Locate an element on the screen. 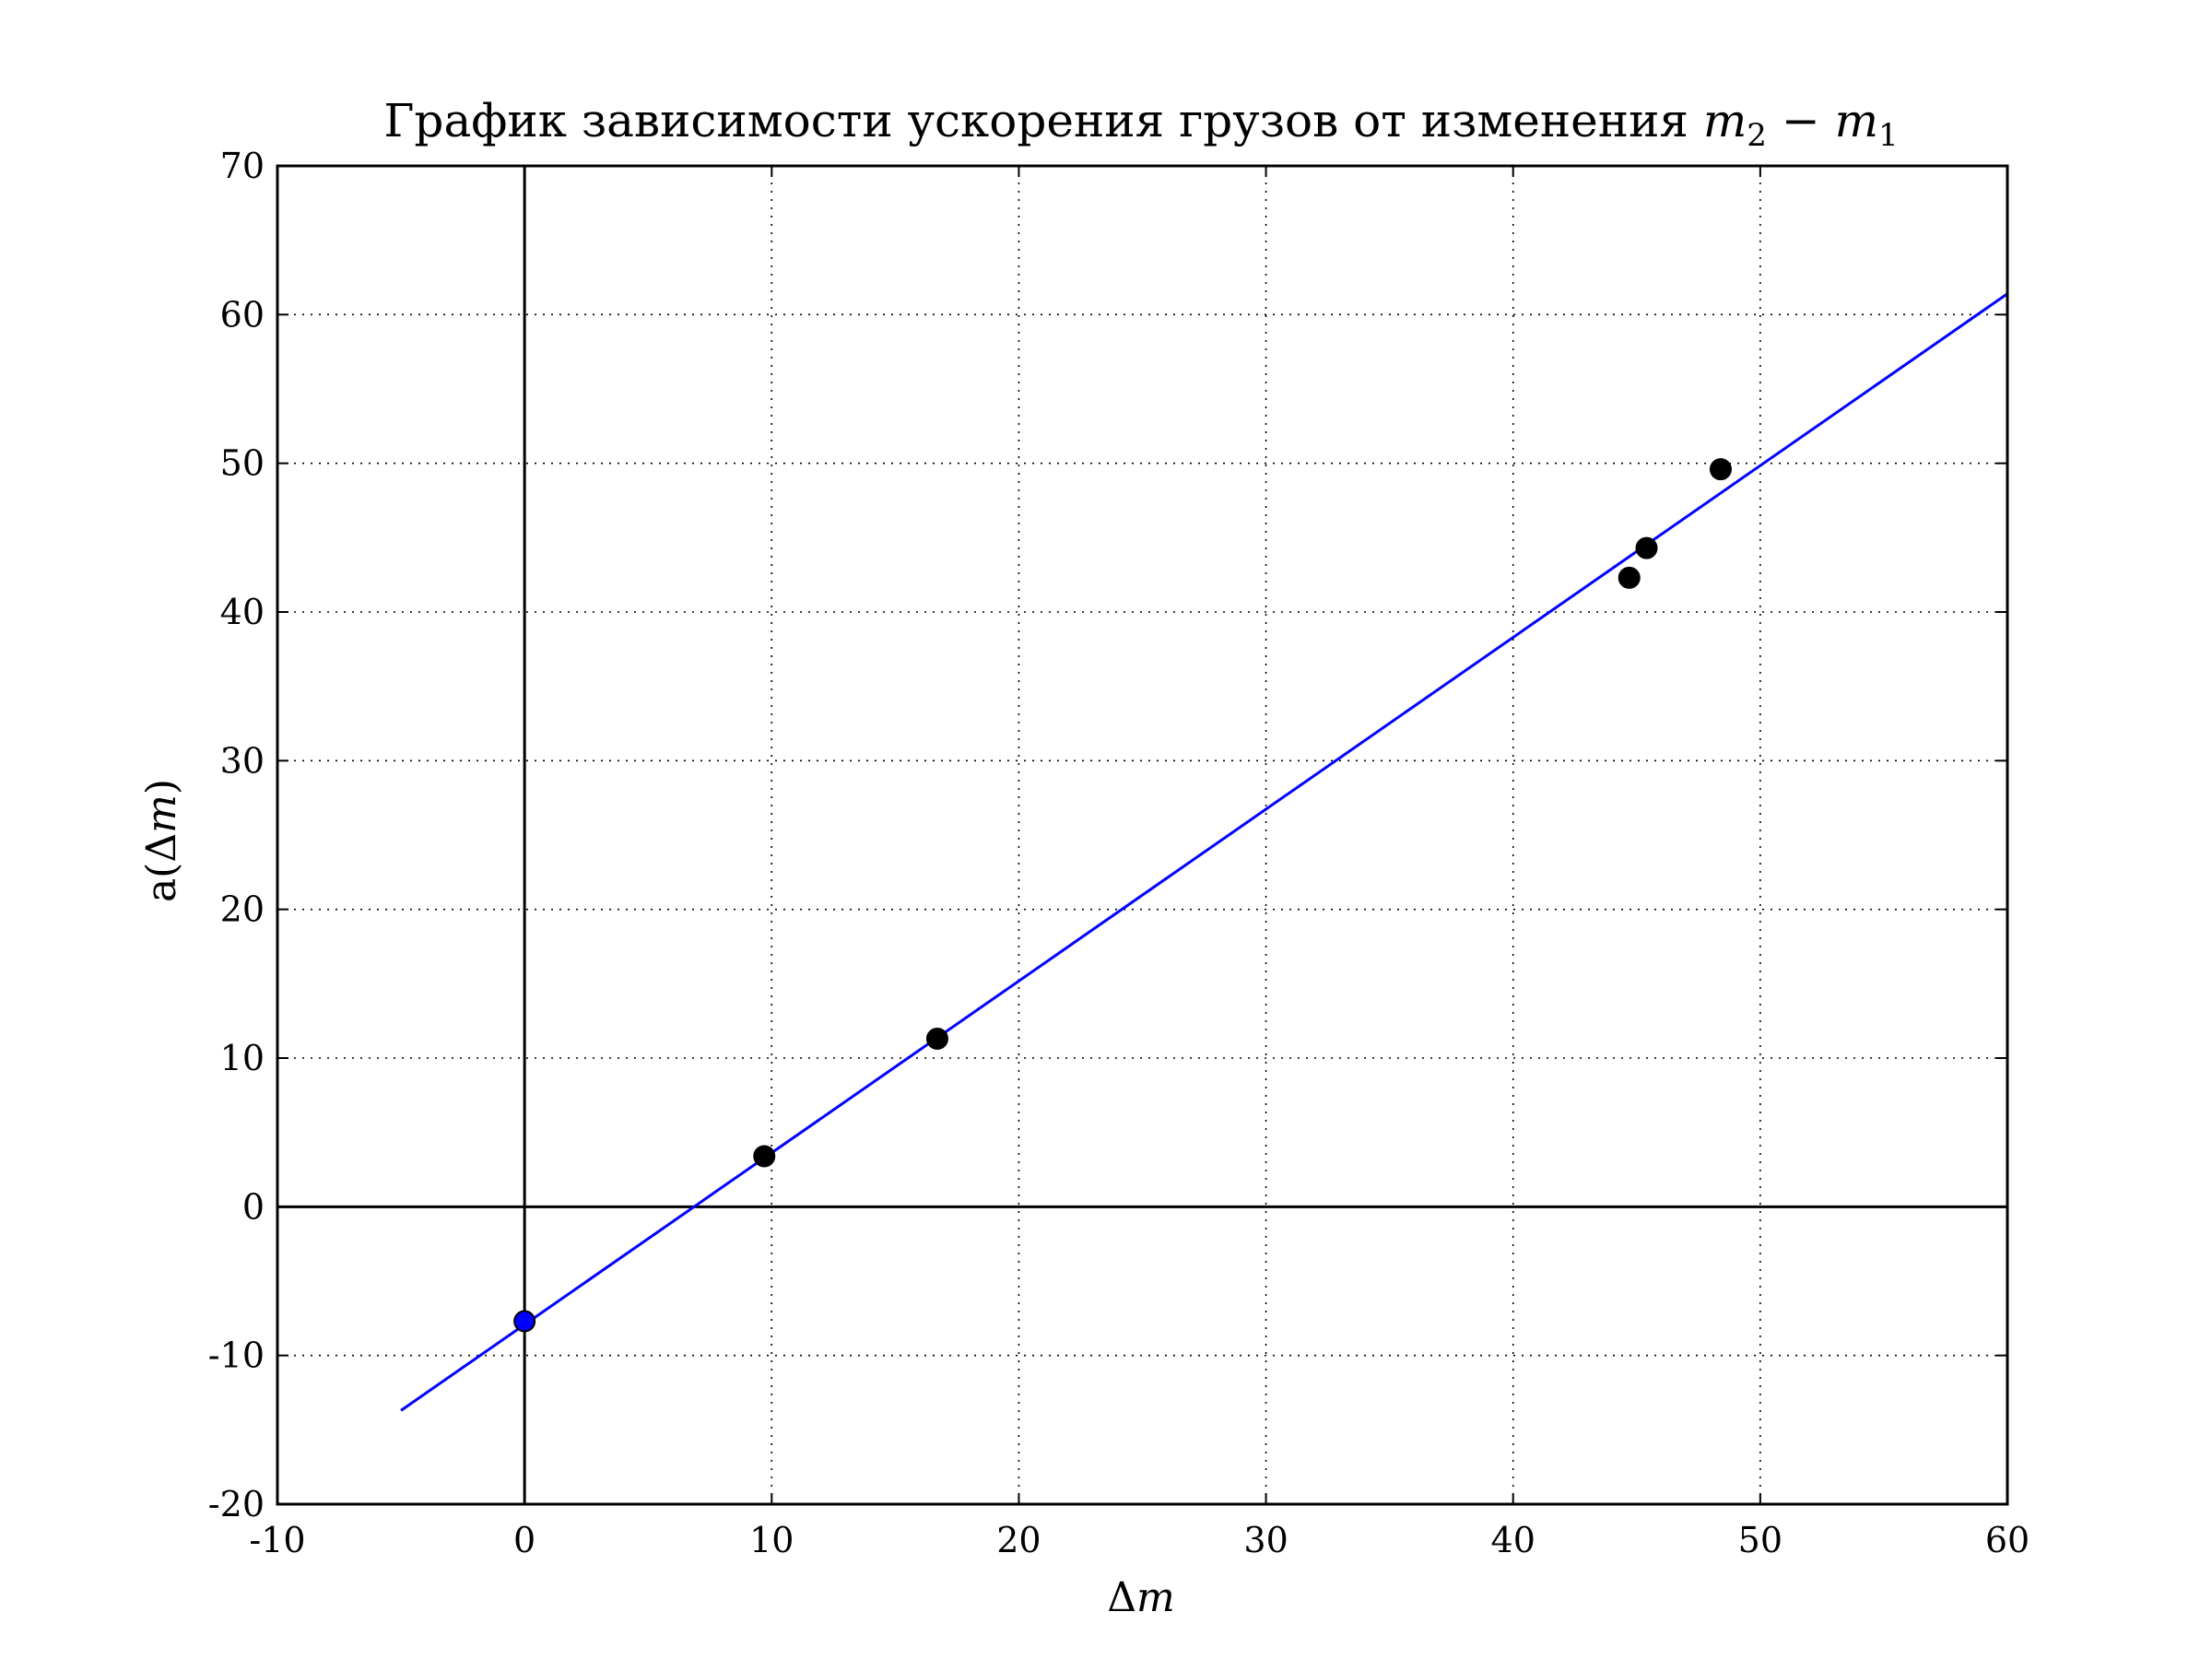  y-tick-label: 0 is located at coordinates (253, 1206).